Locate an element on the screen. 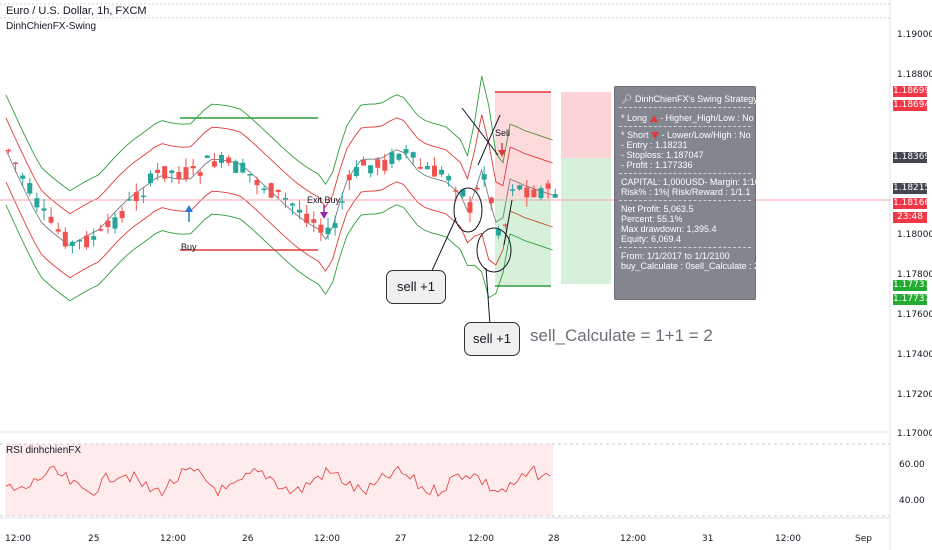  buy-signal-label: Buy is located at coordinates (189, 247).